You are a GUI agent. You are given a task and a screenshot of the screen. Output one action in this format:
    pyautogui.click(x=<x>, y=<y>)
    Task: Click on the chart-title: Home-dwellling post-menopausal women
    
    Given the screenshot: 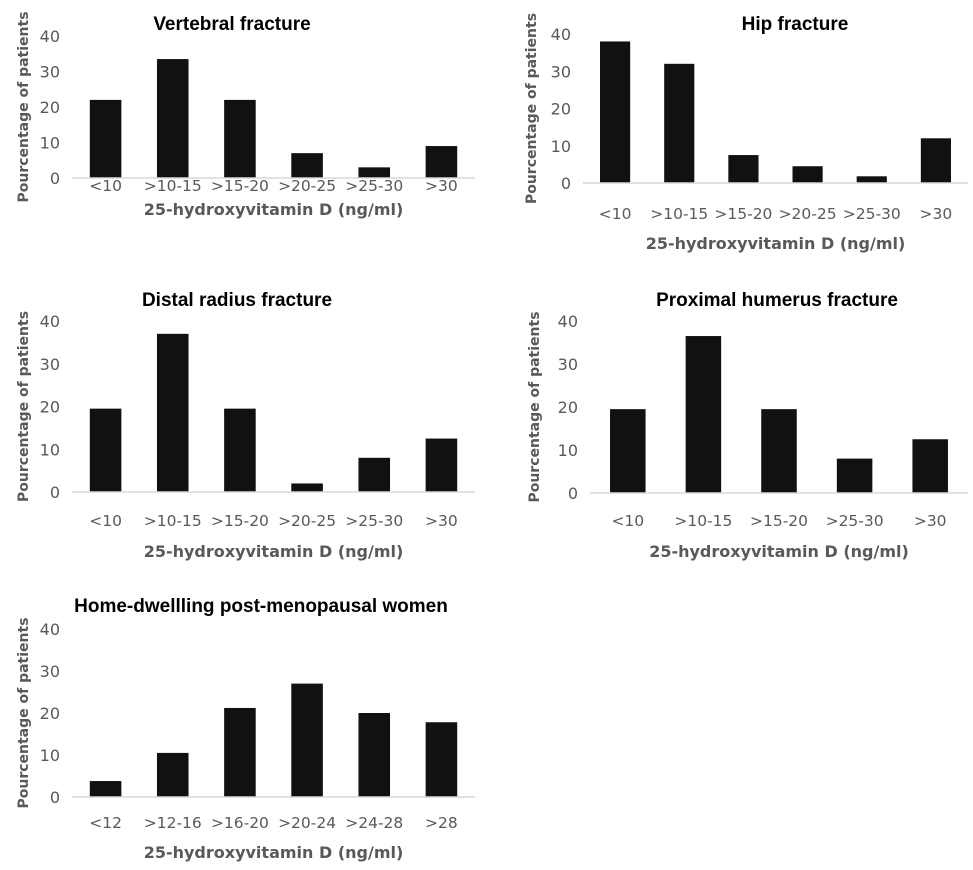 What is the action you would take?
    pyautogui.click(x=261, y=606)
    